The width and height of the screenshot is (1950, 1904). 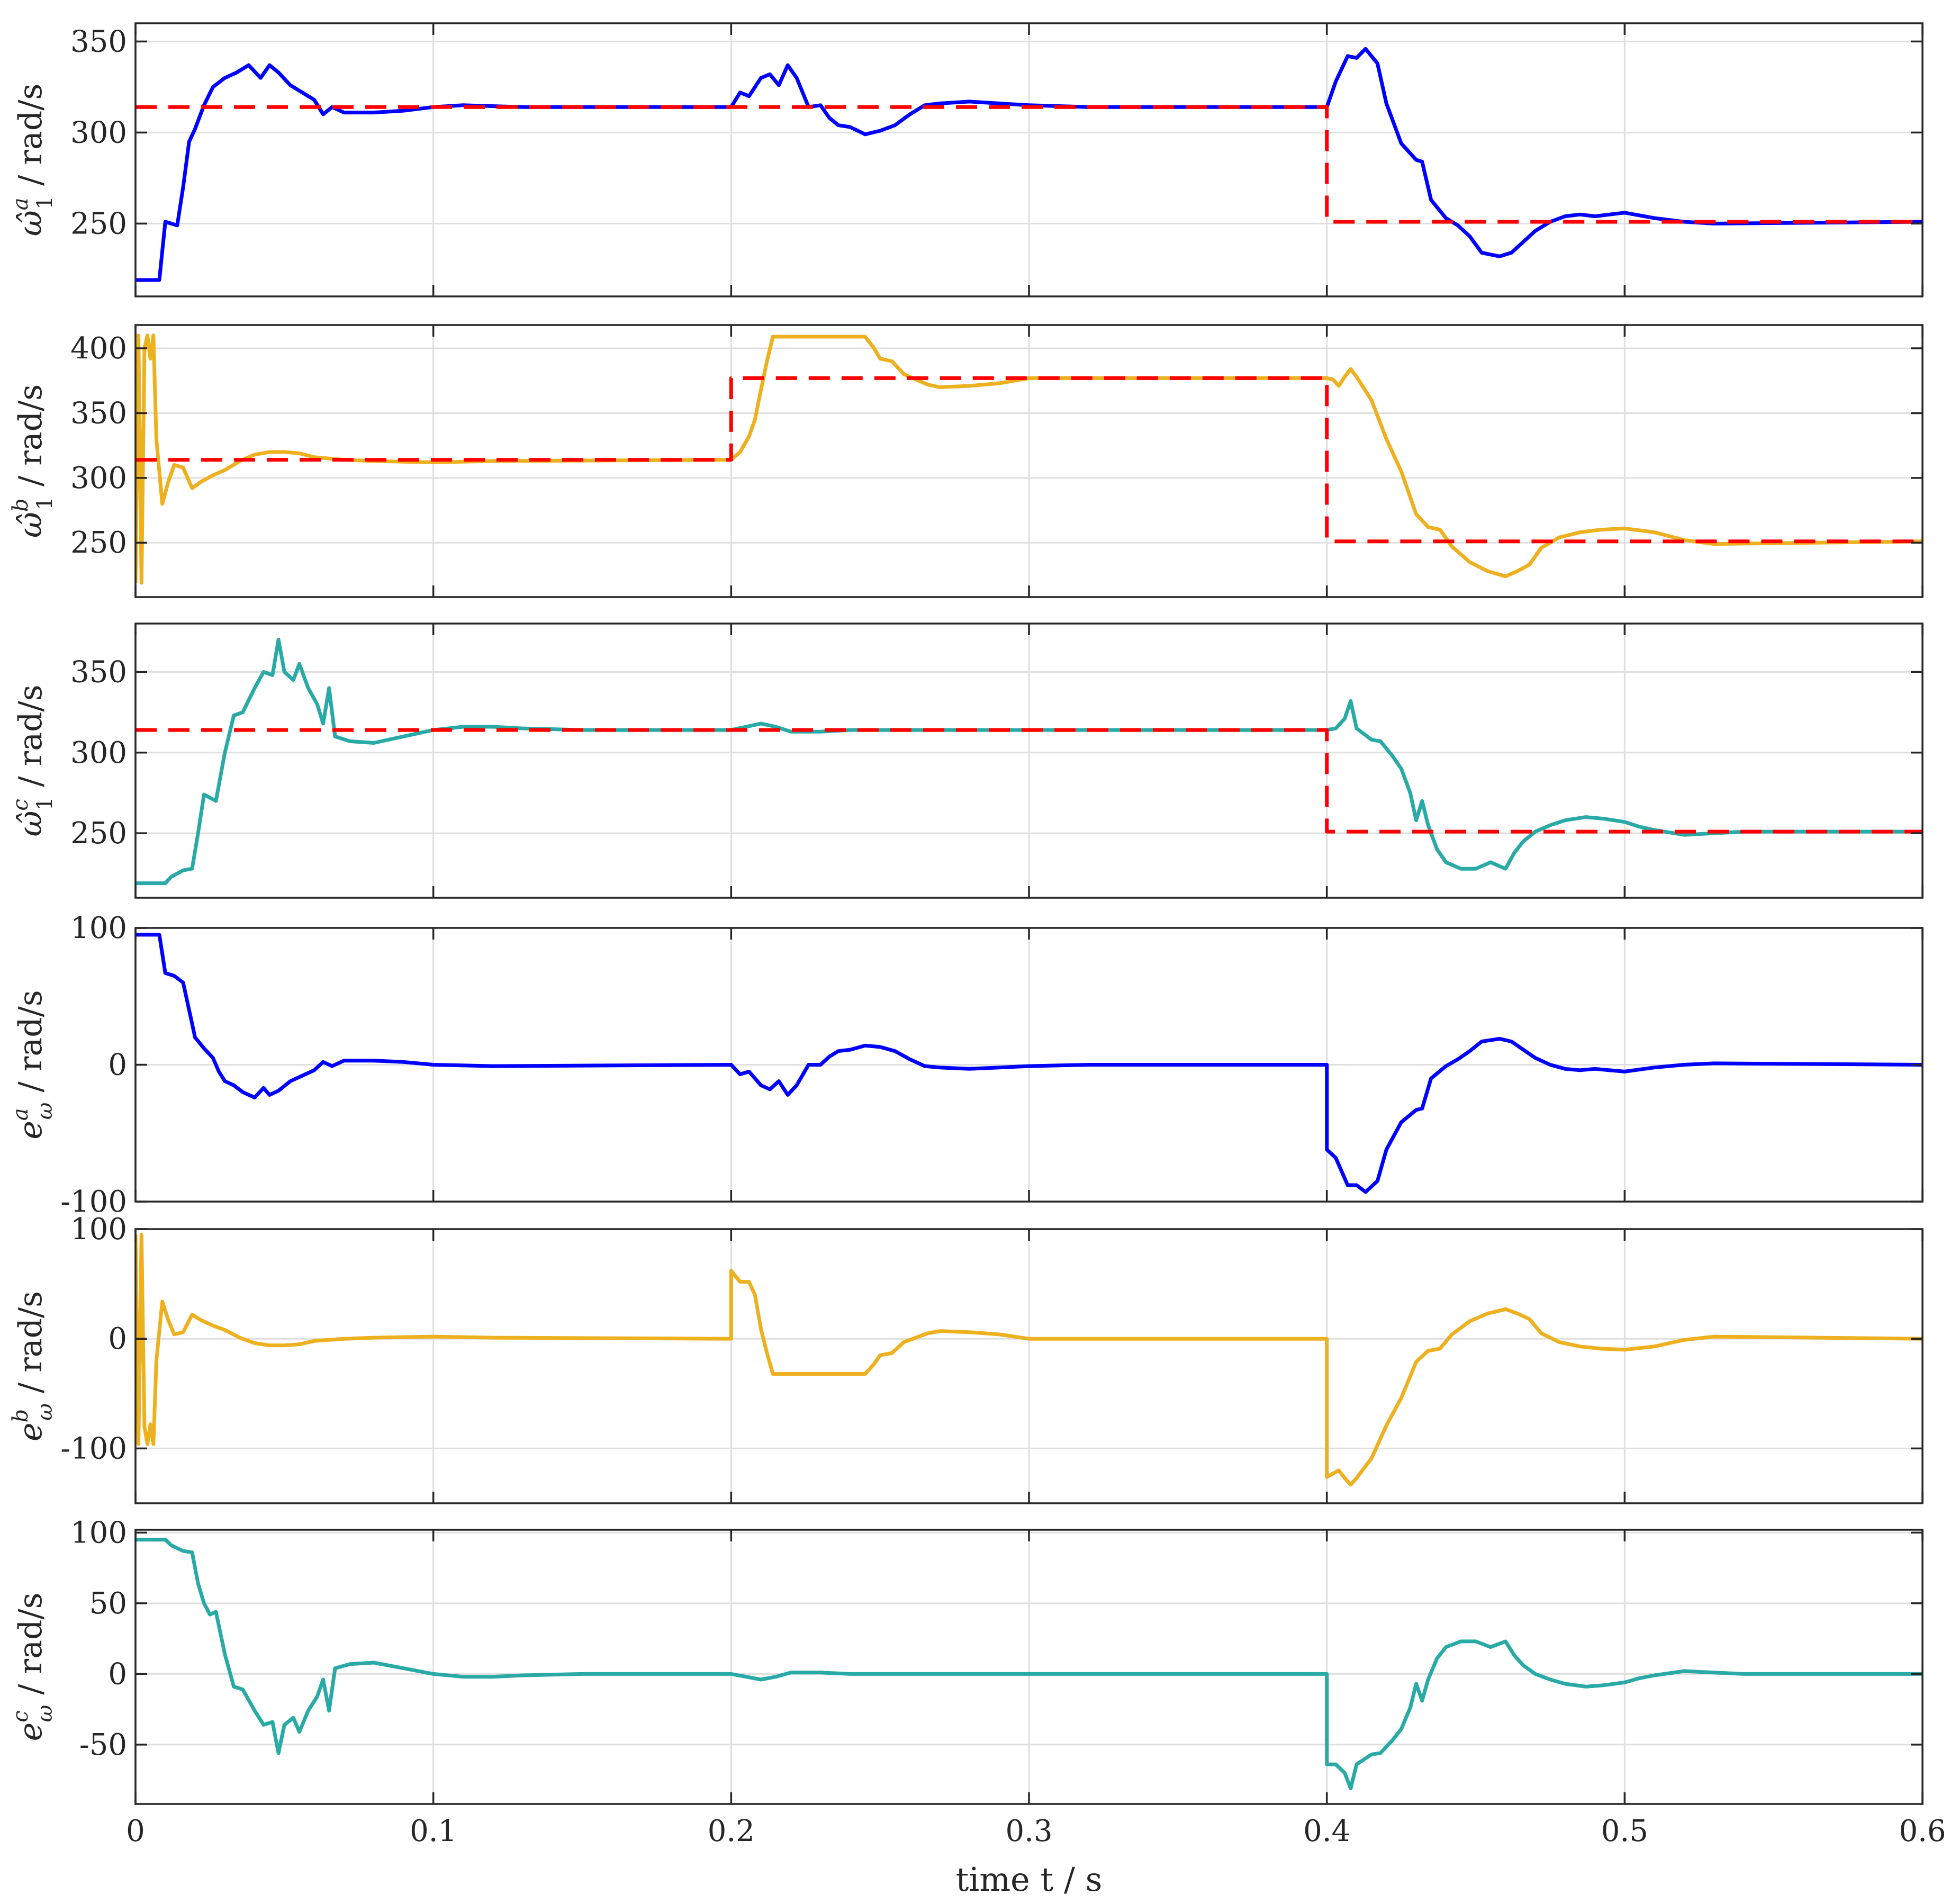 I want to click on y-tick-label: 50, so click(x=108, y=1603).